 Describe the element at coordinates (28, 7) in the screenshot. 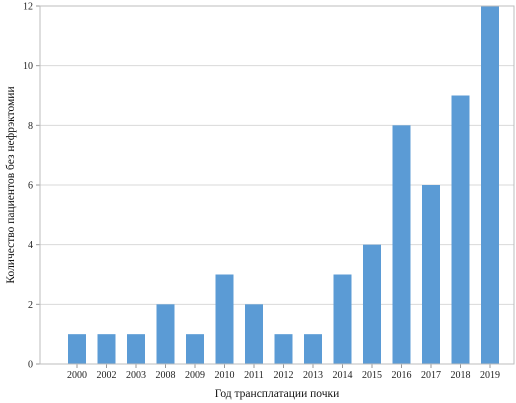

I see `y-tick-label: 12` at that location.